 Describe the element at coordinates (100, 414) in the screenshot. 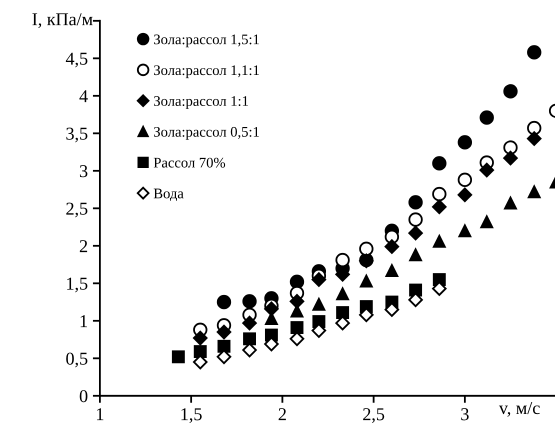

I see `x-tick-label: 1` at that location.